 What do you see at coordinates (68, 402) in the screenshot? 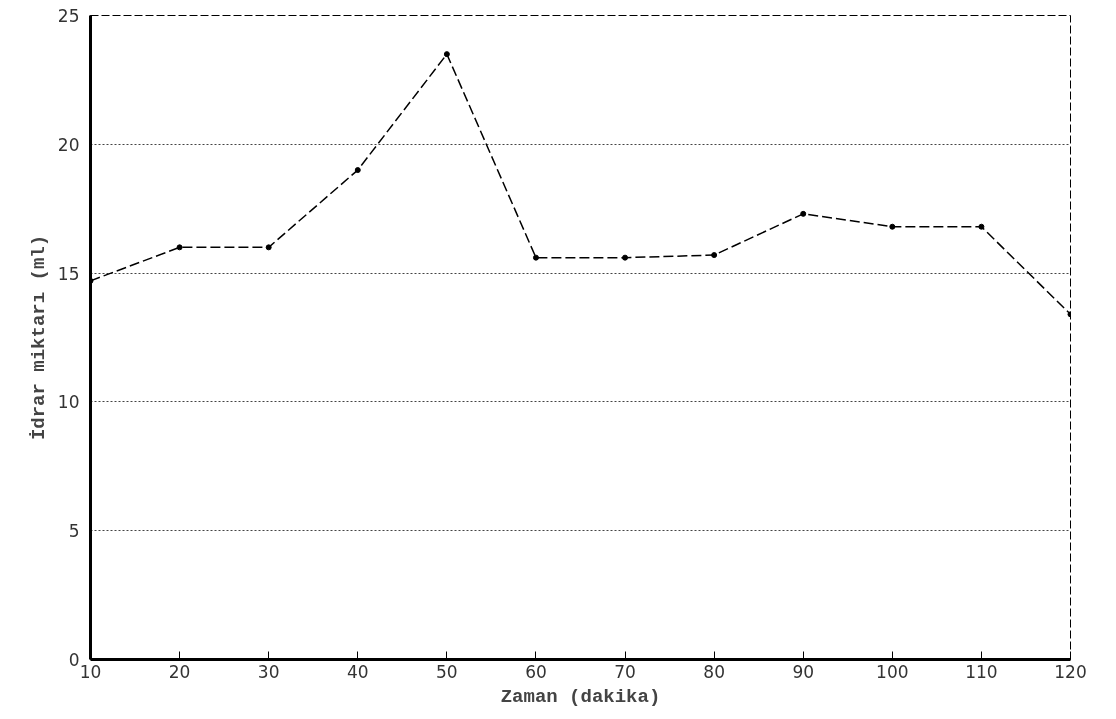
I see `y-tick-label: 10` at bounding box center [68, 402].